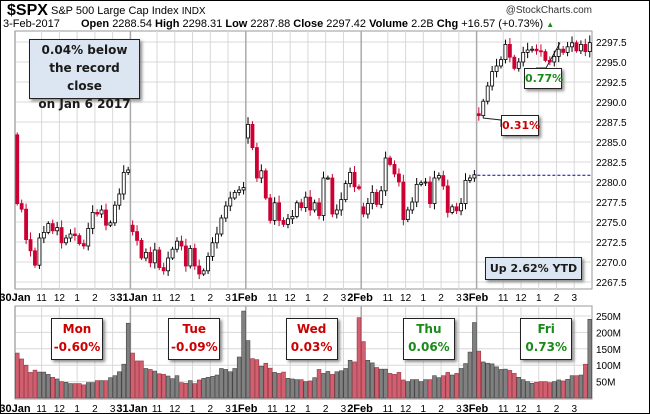  I want to click on day-pct-callout: 0.77%, so click(543, 78).